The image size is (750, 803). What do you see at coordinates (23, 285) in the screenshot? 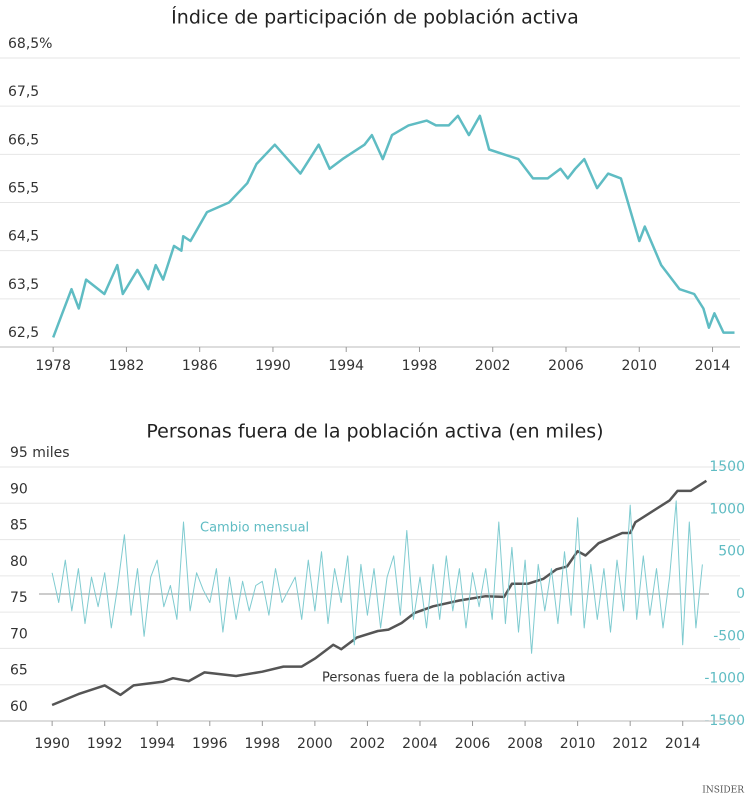
I see `y-tick-label: 63,5` at bounding box center [23, 285].